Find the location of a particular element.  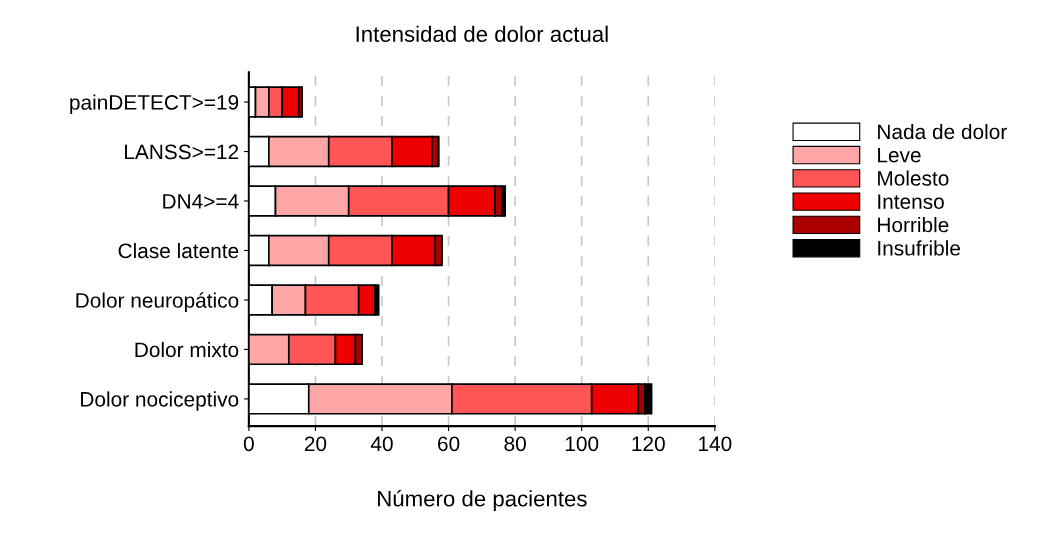

y-tick-label: Dolor neuropático is located at coordinates (157, 302).